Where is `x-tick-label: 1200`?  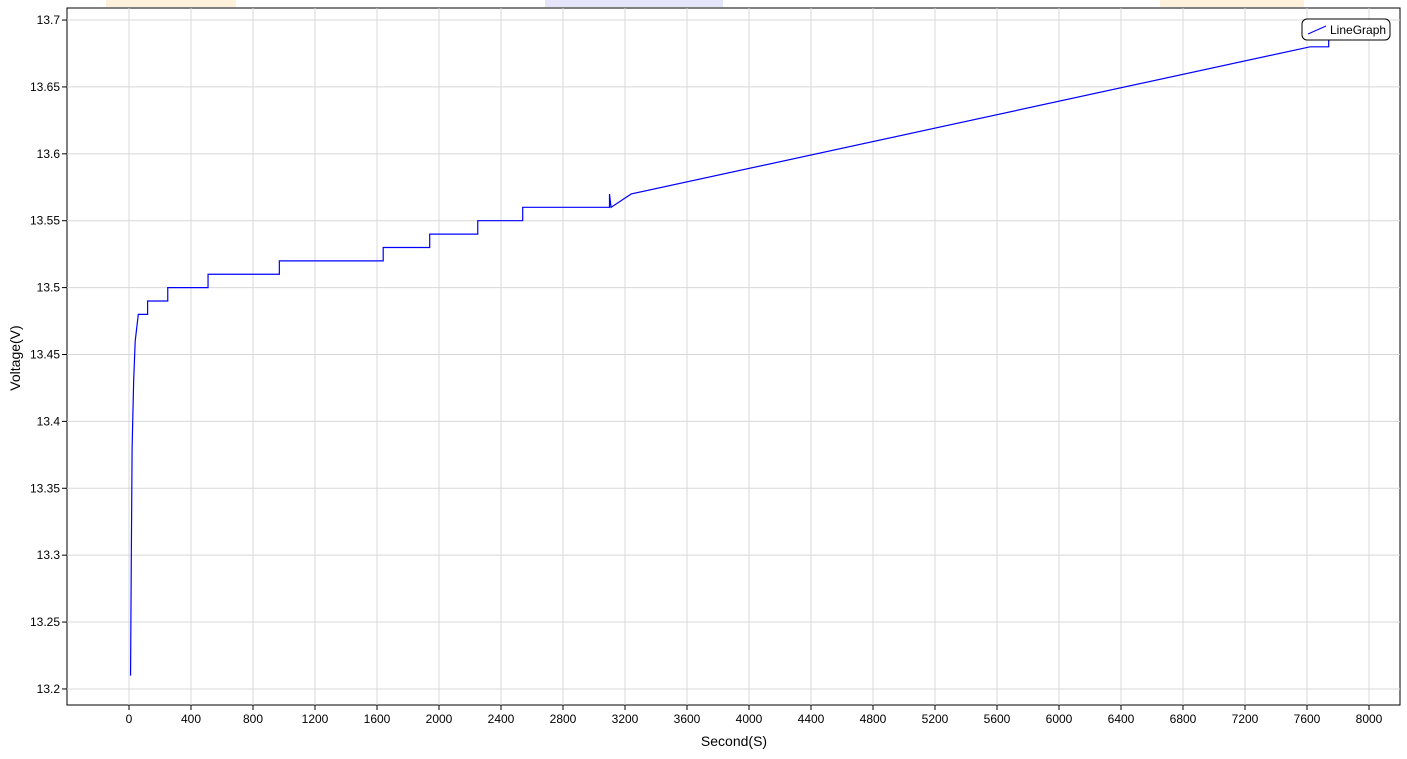
x-tick-label: 1200 is located at coordinates (315, 719).